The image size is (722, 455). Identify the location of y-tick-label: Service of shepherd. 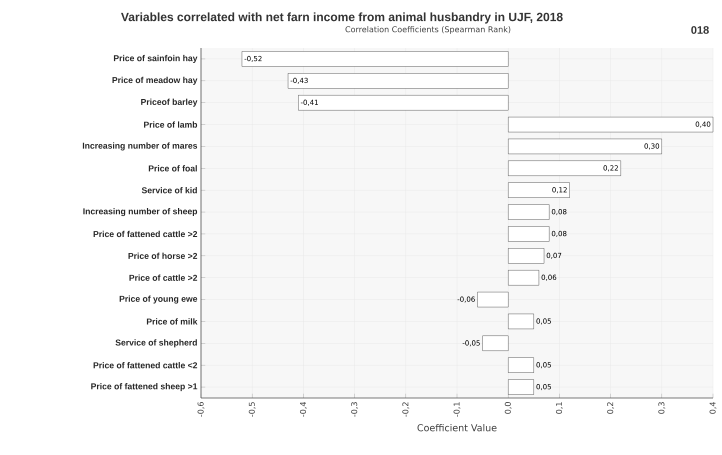
(156, 343).